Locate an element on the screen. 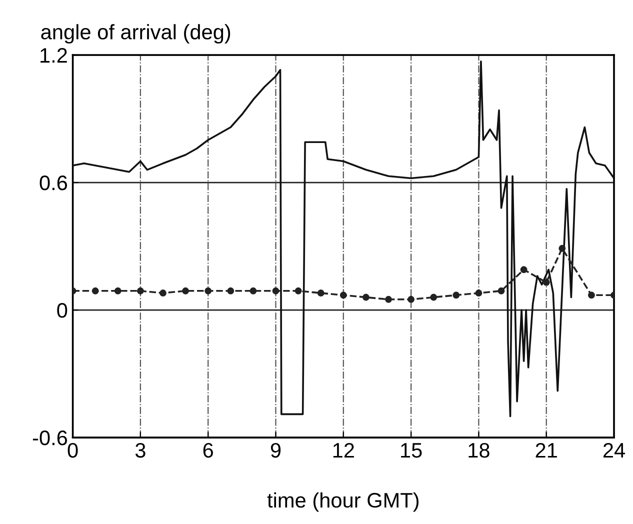  x-tick-label: 18 is located at coordinates (479, 450).